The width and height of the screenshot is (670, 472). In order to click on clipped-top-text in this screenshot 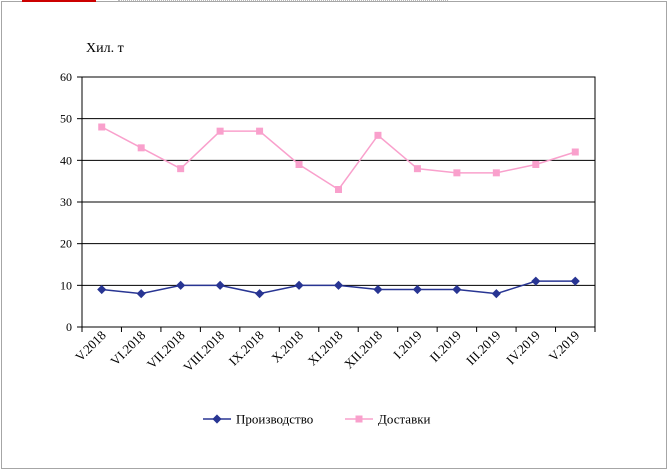, I will do `click(283, 1)`.